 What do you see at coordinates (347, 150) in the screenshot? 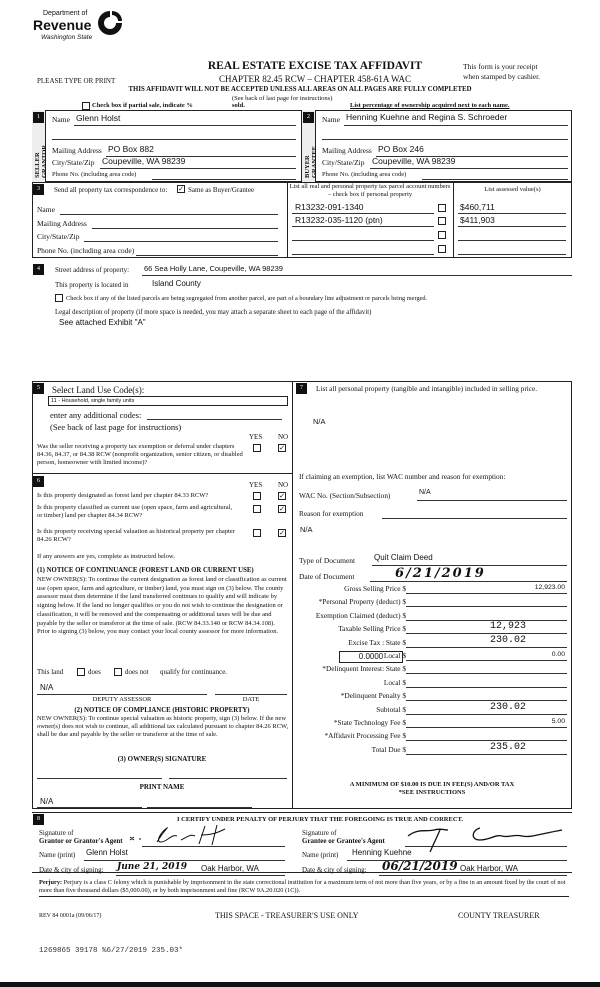
I see `buyer-mailing-label: Mailing Address` at bounding box center [347, 150].